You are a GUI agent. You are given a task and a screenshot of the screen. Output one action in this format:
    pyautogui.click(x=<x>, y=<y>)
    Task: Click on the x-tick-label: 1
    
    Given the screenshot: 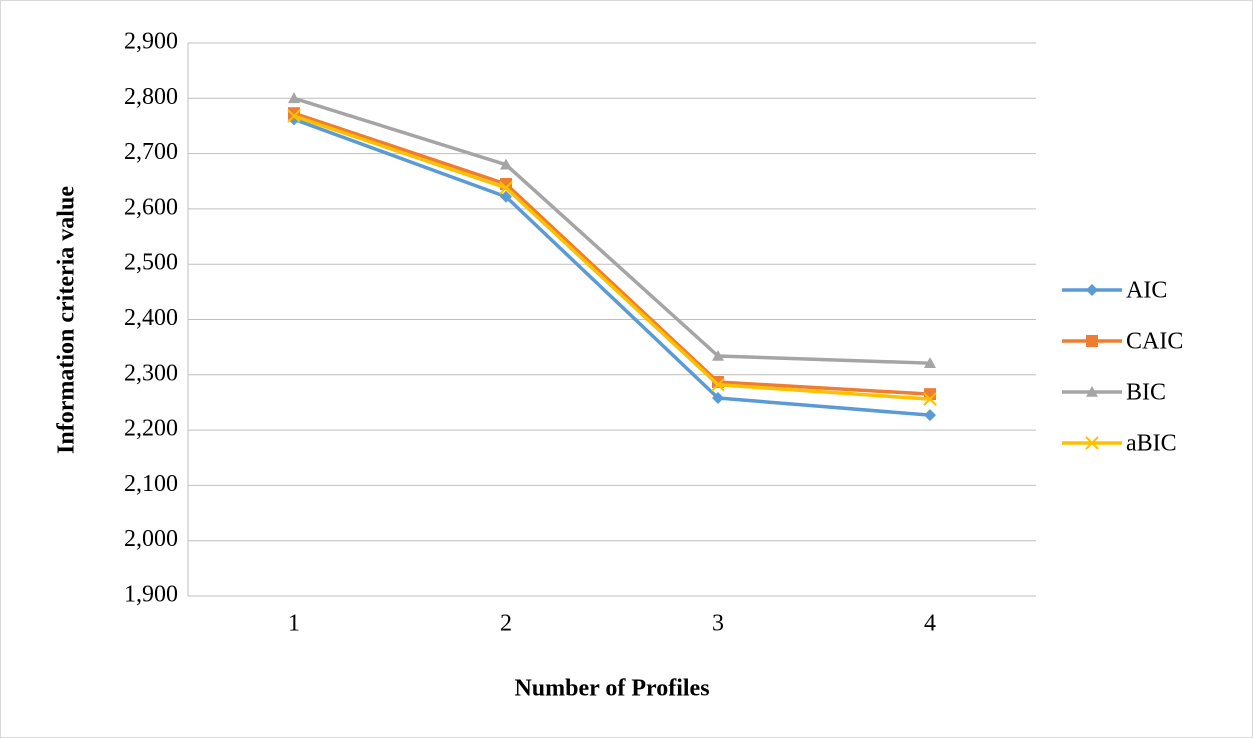 What is the action you would take?
    pyautogui.click(x=294, y=624)
    